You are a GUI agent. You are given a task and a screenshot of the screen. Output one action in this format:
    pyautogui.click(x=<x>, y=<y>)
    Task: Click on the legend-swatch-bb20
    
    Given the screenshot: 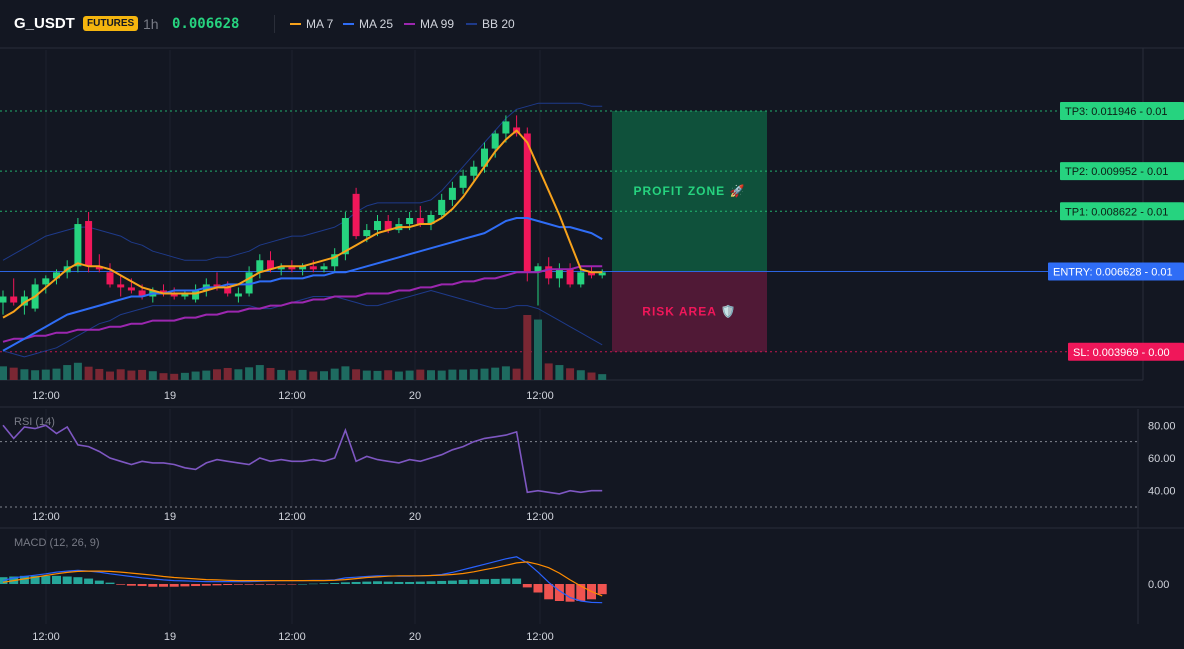 What is the action you would take?
    pyautogui.click(x=471, y=23)
    